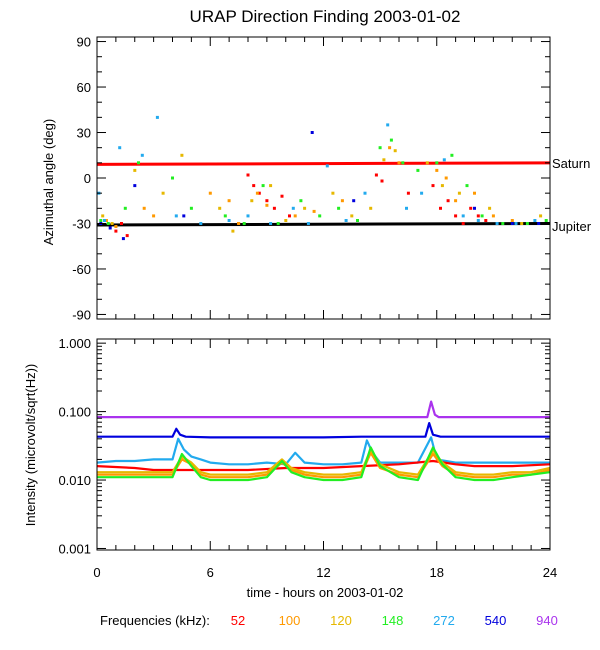 This screenshot has width=600, height=650. Describe the element at coordinates (437, 572) in the screenshot. I see `x-tick-label-18: 18` at that location.